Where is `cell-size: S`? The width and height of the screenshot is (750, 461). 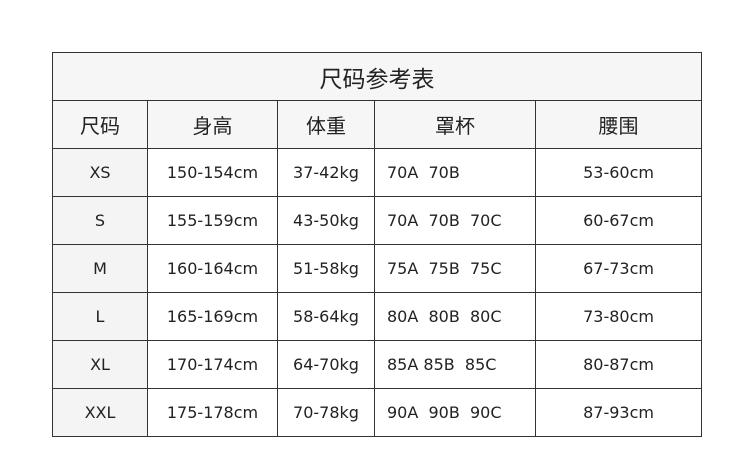 cell-size: S is located at coordinates (100, 220).